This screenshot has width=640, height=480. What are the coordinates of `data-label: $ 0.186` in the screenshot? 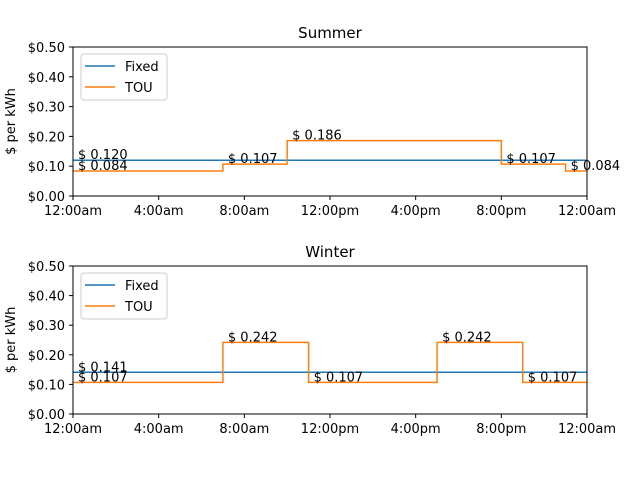 It's located at (317, 136).